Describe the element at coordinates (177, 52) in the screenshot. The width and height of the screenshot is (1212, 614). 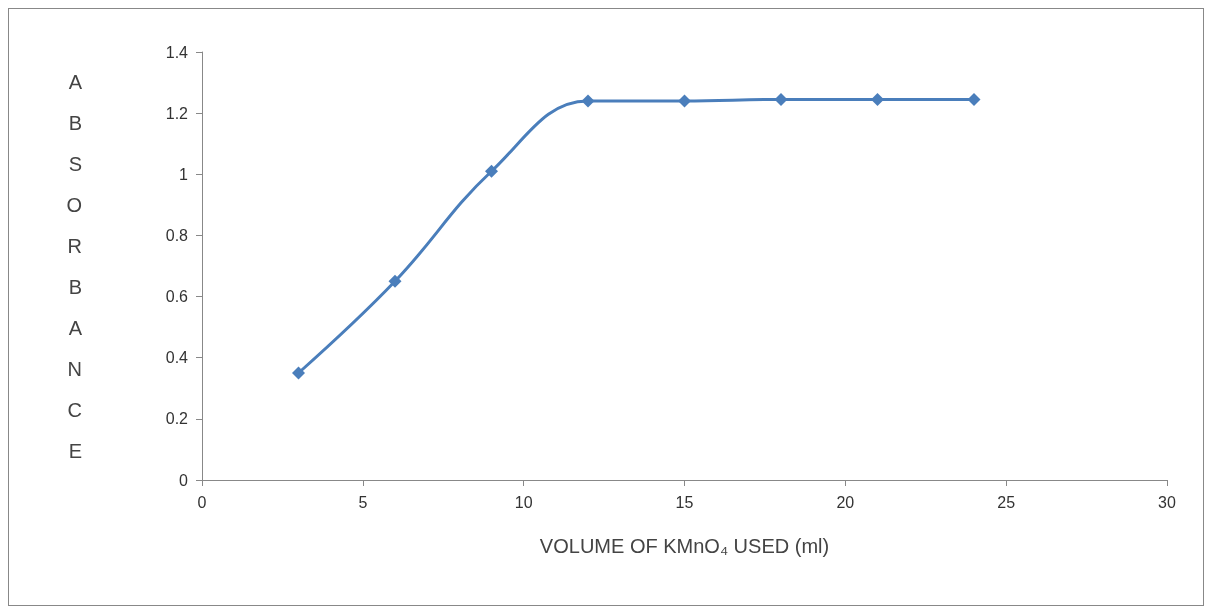
I see `y-tick-label: 1.4` at that location.